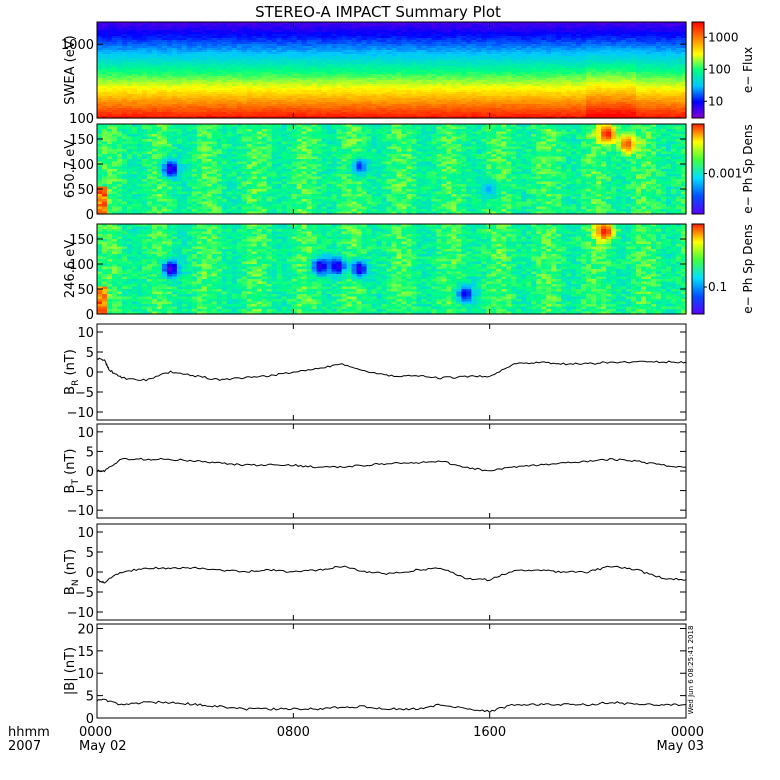  I want to click on y-axis-label: |B| (nT), so click(70, 671).